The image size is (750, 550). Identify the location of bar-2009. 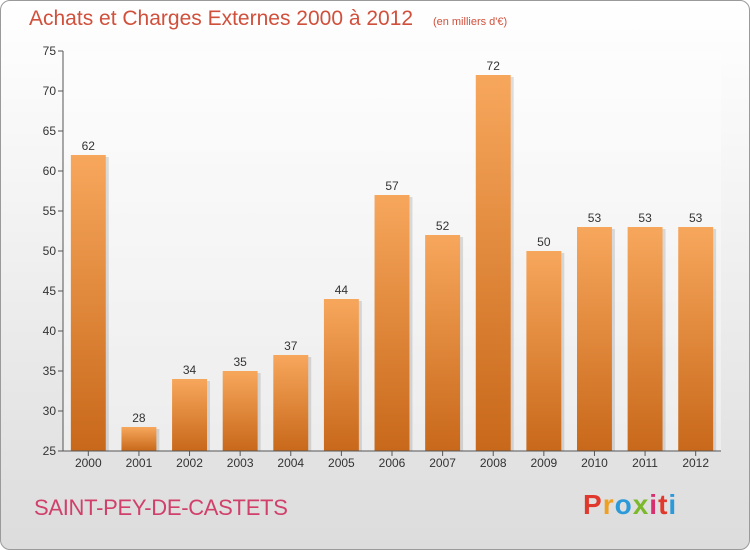
(544, 351).